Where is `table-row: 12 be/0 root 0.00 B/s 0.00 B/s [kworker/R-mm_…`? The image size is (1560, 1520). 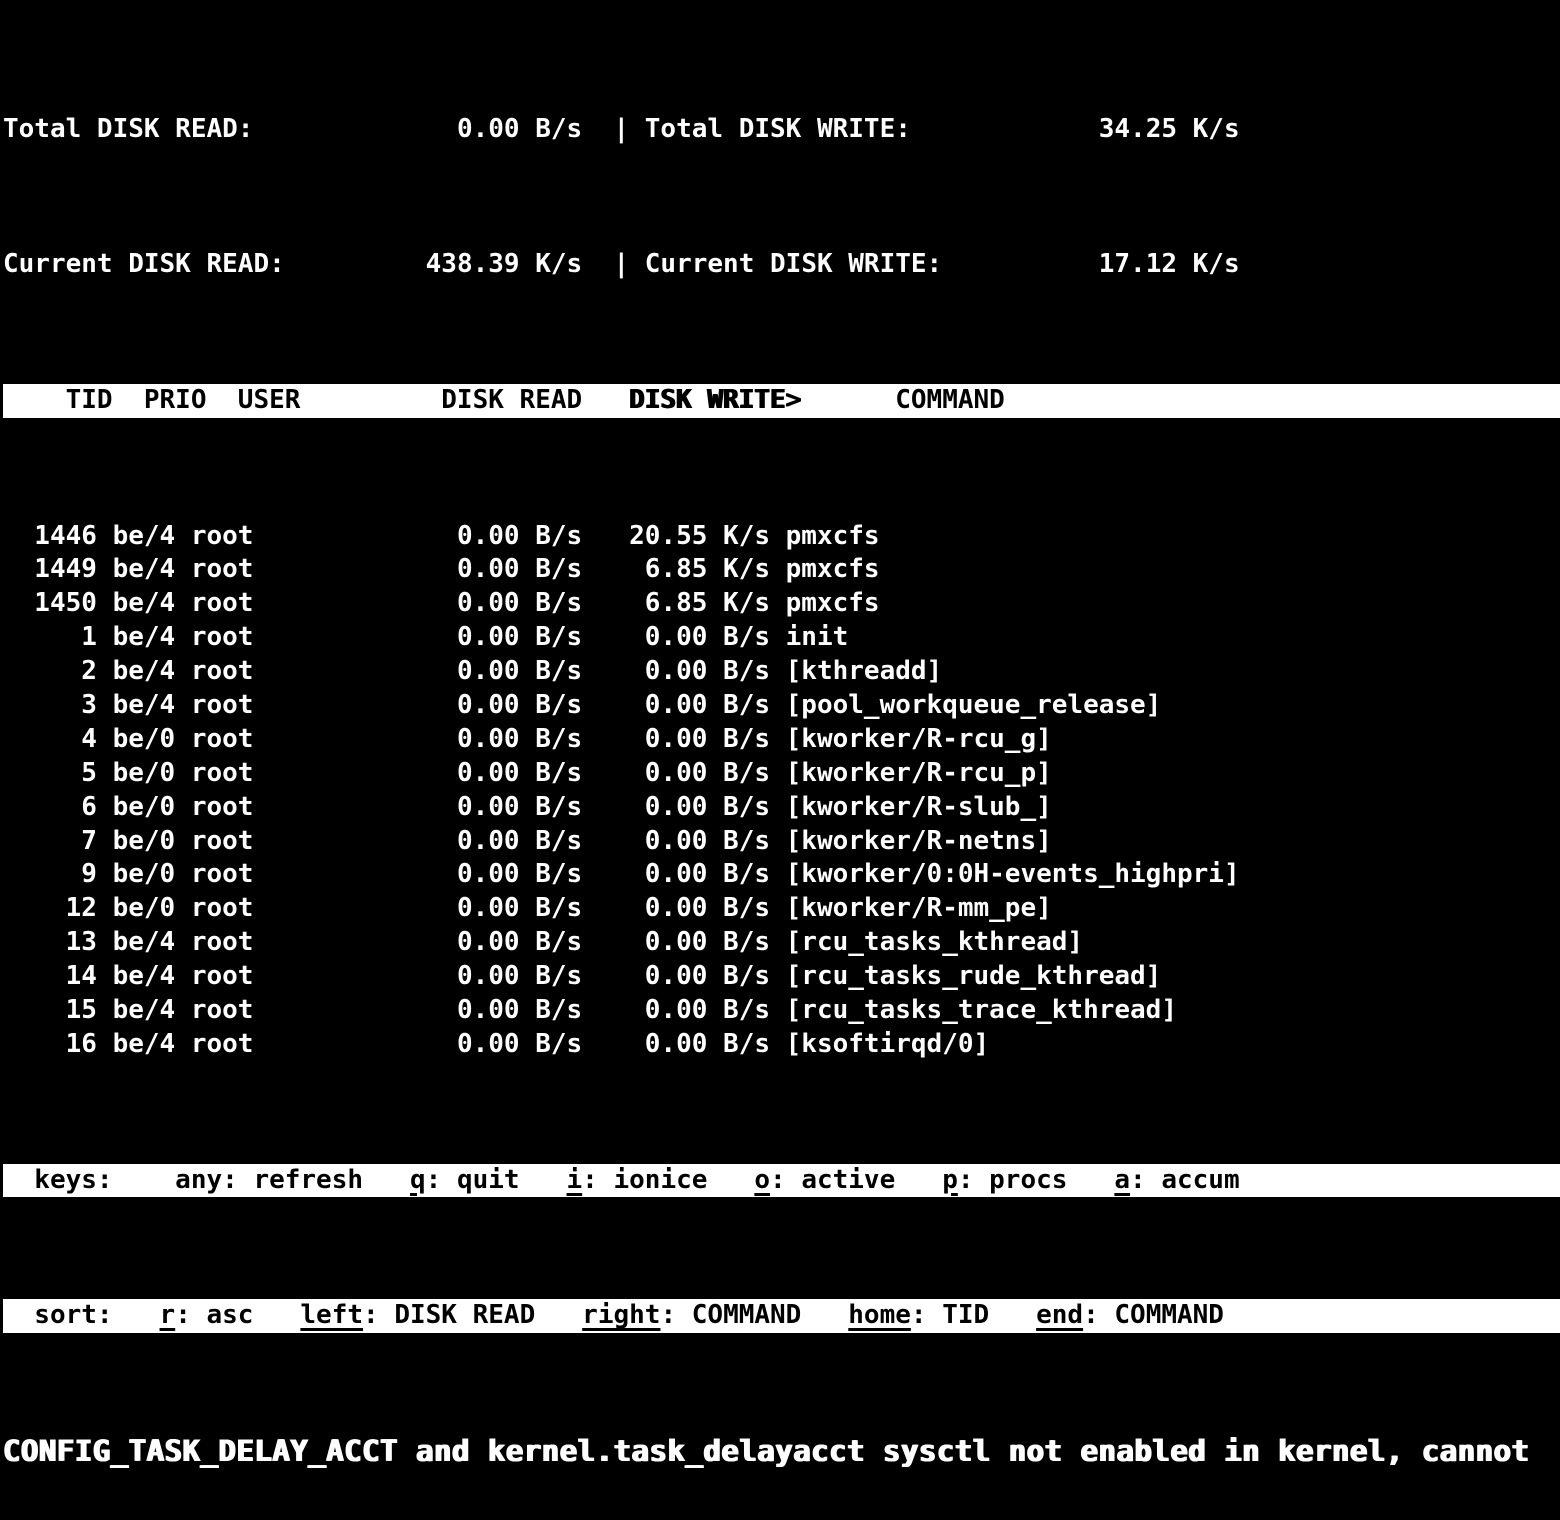
table-row: 12 be/0 root 0.00 B/s 0.00 B/s [kworker/R-mm_… is located at coordinates (780, 909).